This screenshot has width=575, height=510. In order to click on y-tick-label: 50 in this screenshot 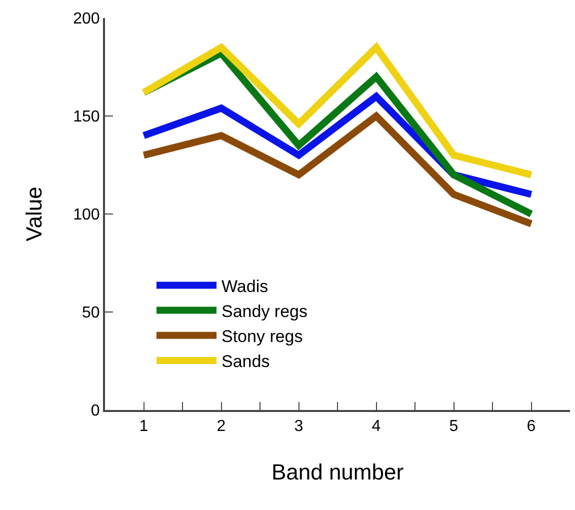, I will do `click(91, 313)`.